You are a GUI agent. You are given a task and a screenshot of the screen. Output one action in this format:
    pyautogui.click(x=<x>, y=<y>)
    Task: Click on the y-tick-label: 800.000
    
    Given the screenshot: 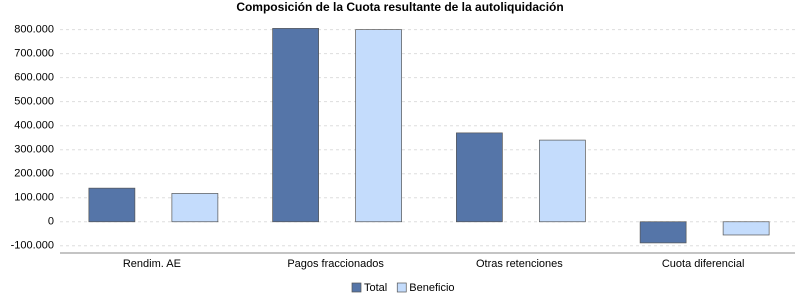 What is the action you would take?
    pyautogui.click(x=34, y=30)
    